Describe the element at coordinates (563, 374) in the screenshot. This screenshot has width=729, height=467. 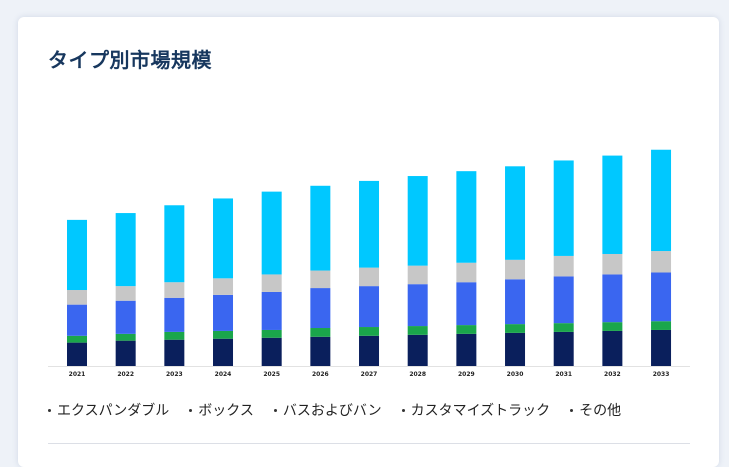
I see `x-tick-label: 2031` at that location.